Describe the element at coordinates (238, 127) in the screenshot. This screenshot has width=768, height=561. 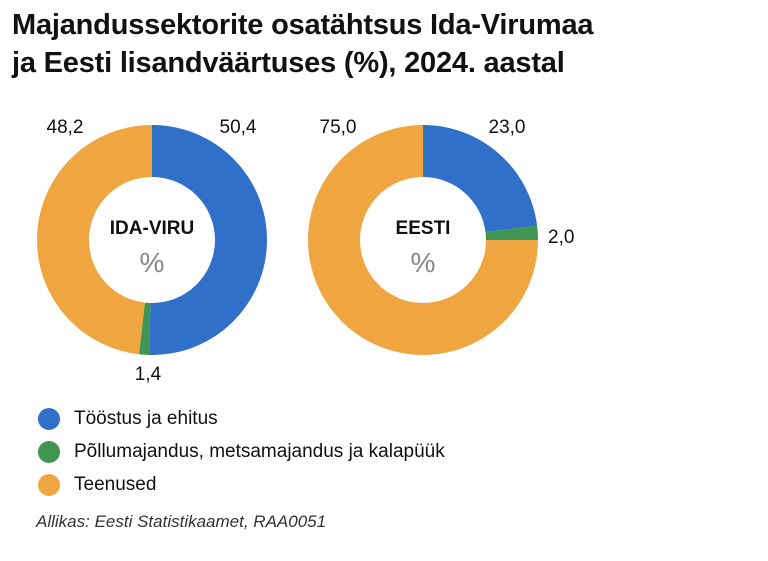
I see `value-label: 50,4` at that location.